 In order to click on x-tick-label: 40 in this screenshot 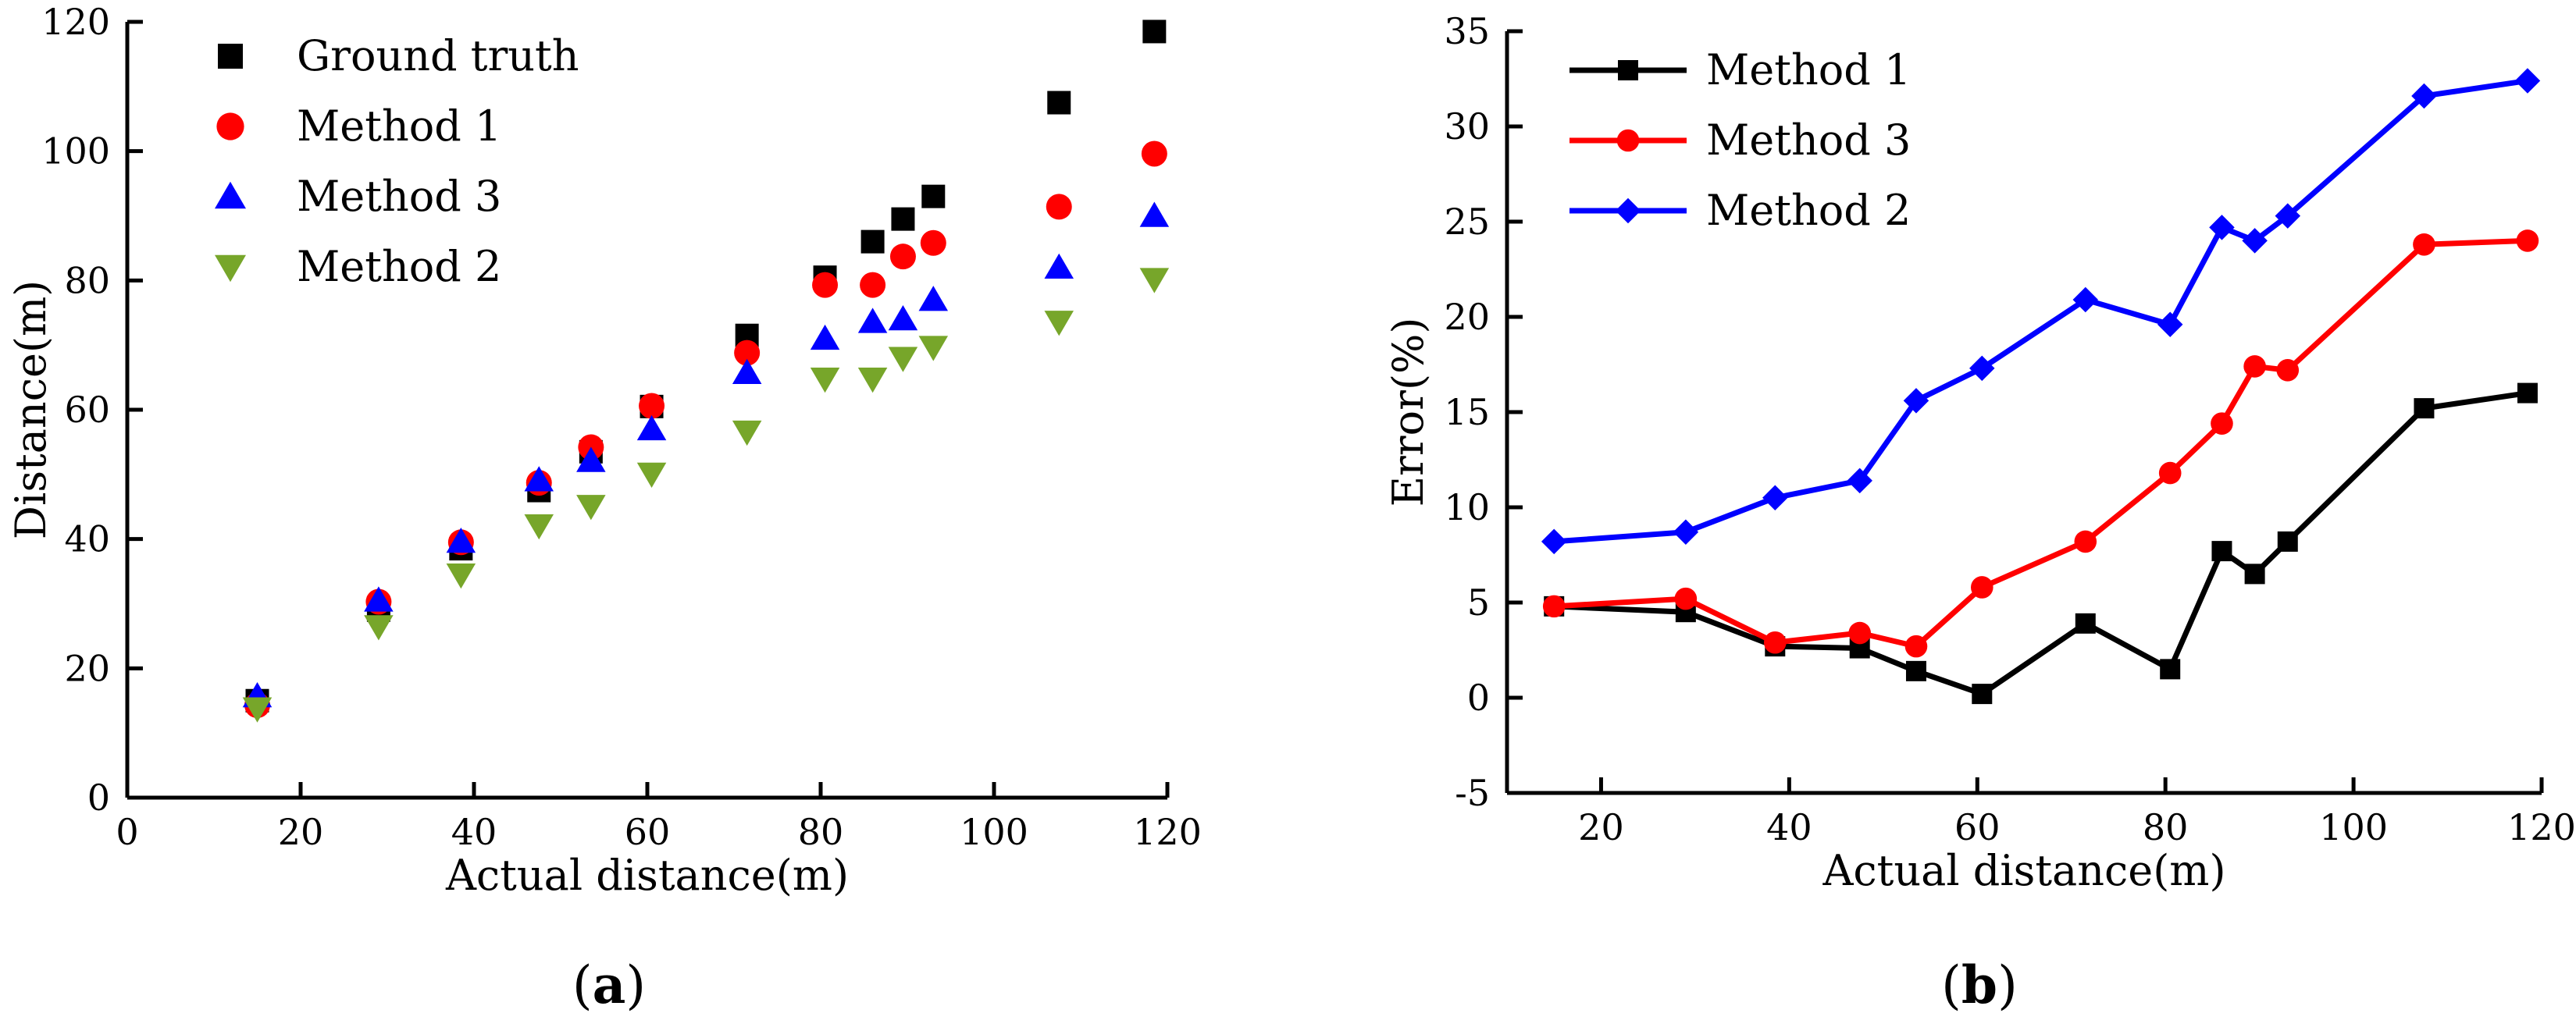, I will do `click(1789, 827)`.